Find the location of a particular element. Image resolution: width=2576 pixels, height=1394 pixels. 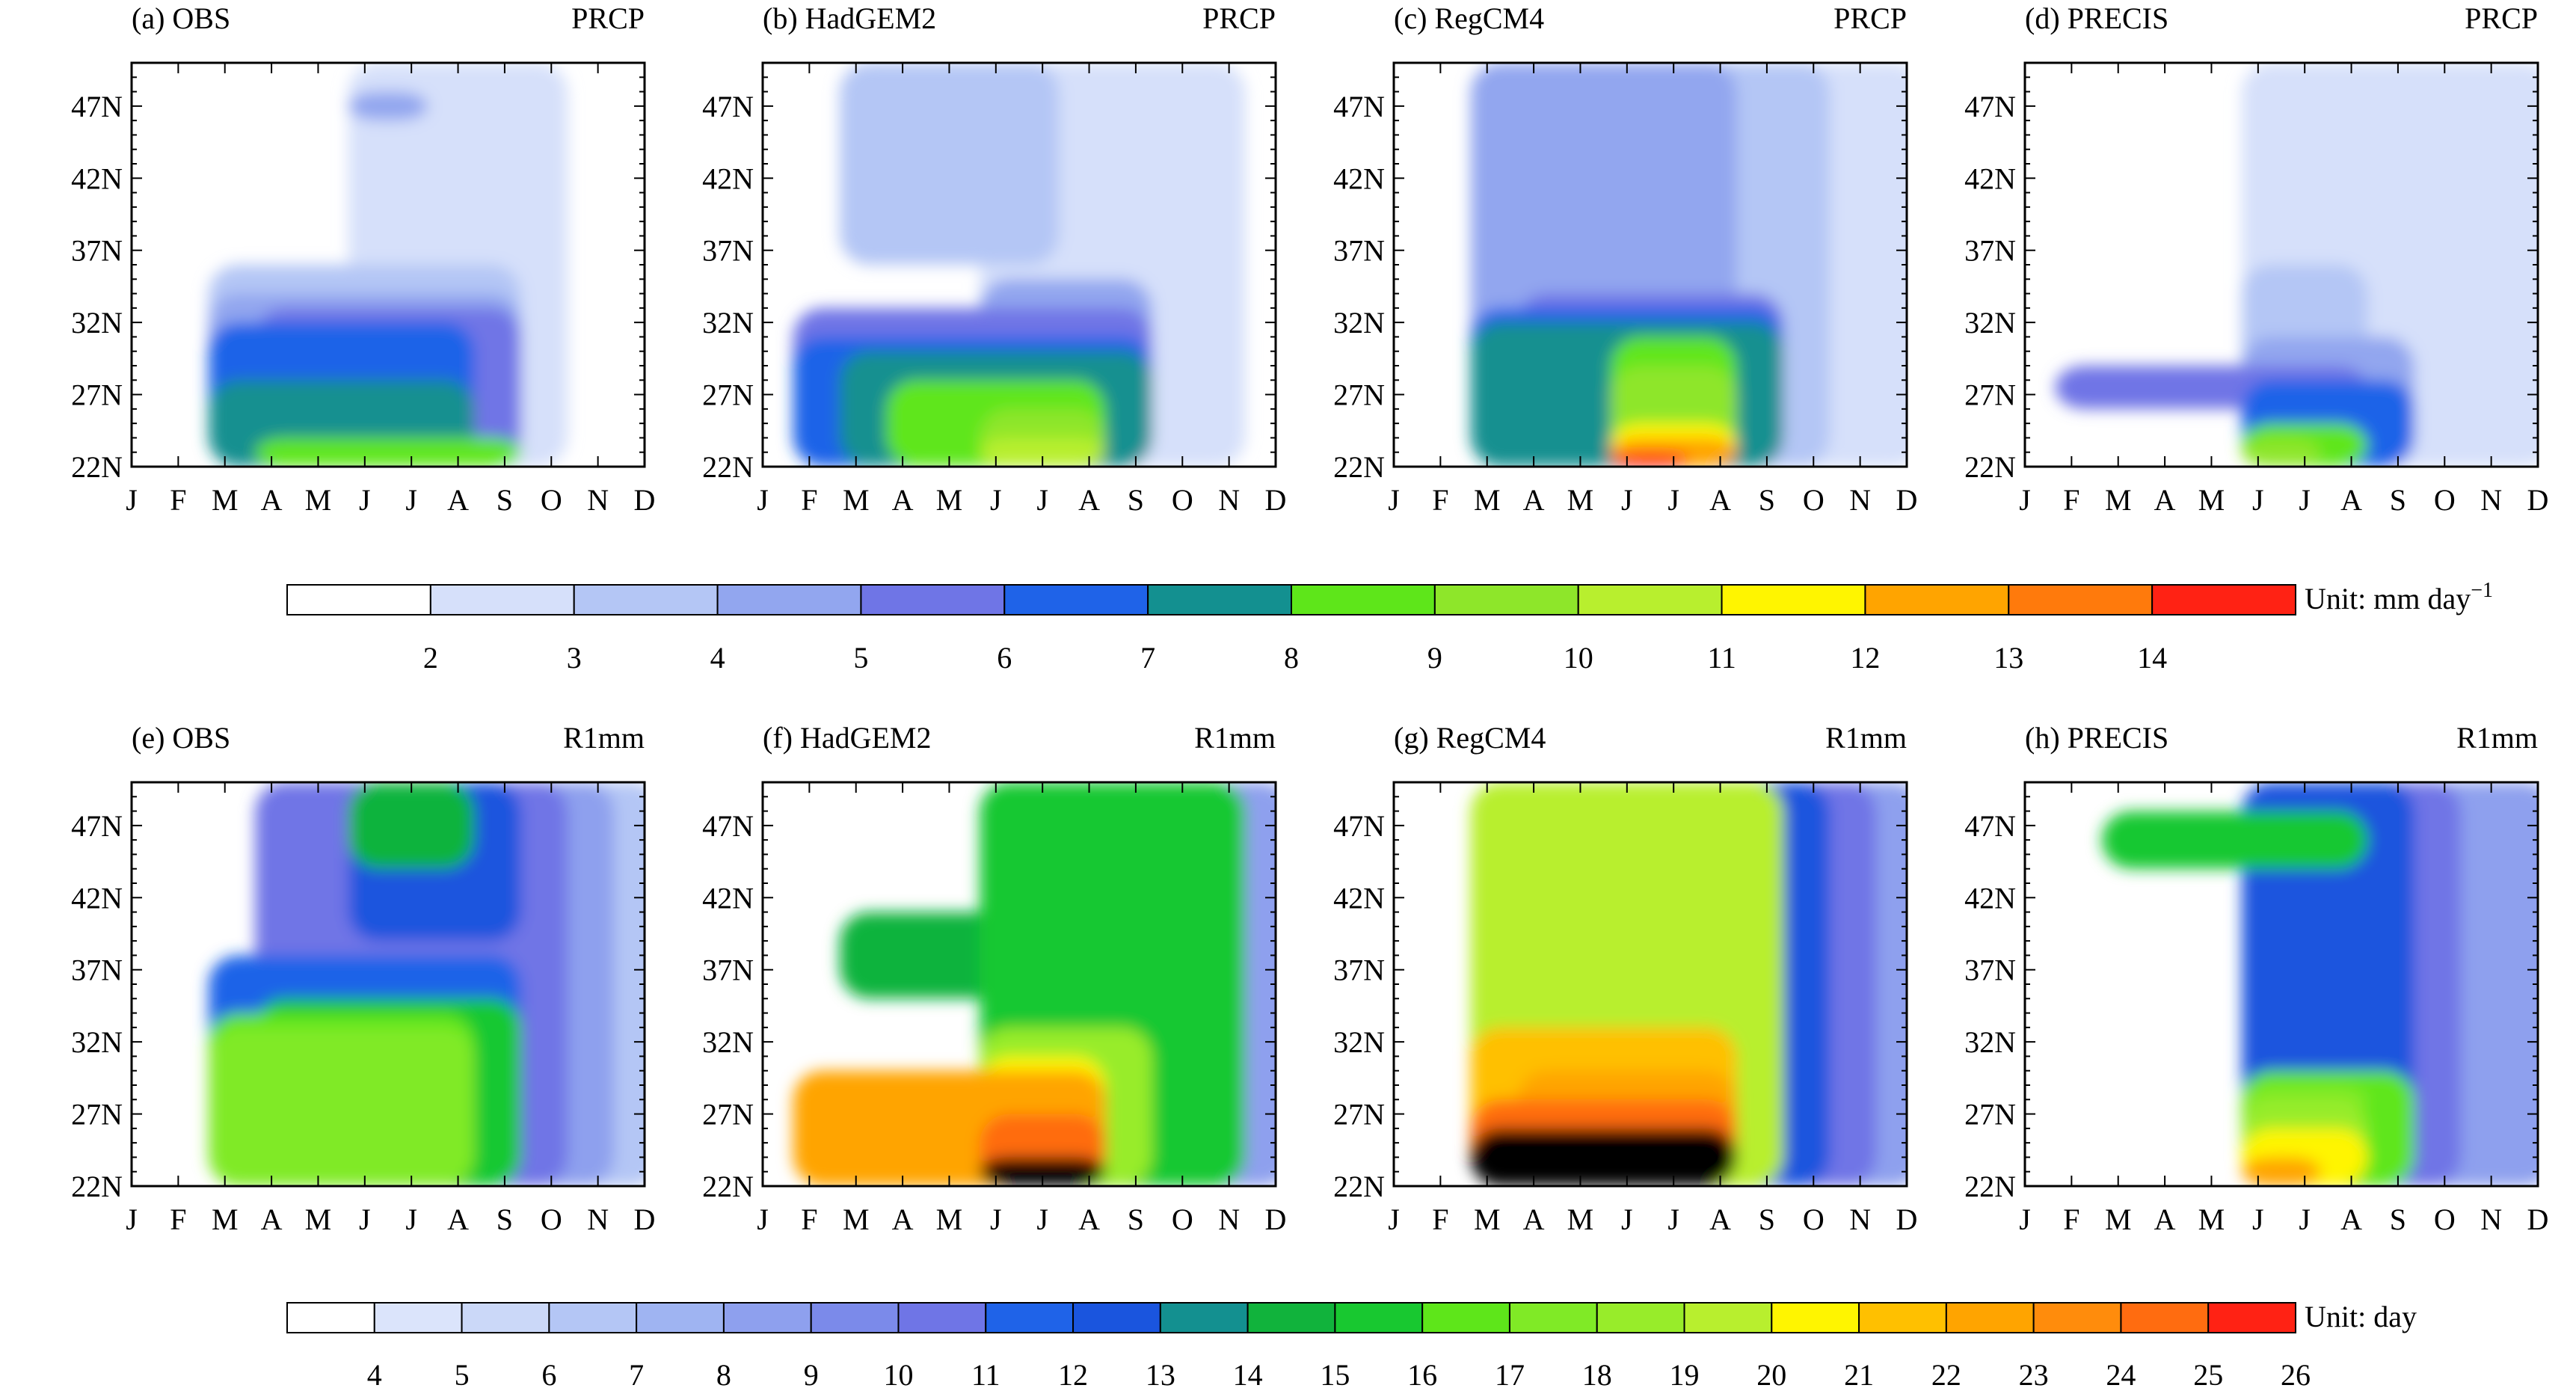

panel-var-a: PRCP is located at coordinates (608, 18).